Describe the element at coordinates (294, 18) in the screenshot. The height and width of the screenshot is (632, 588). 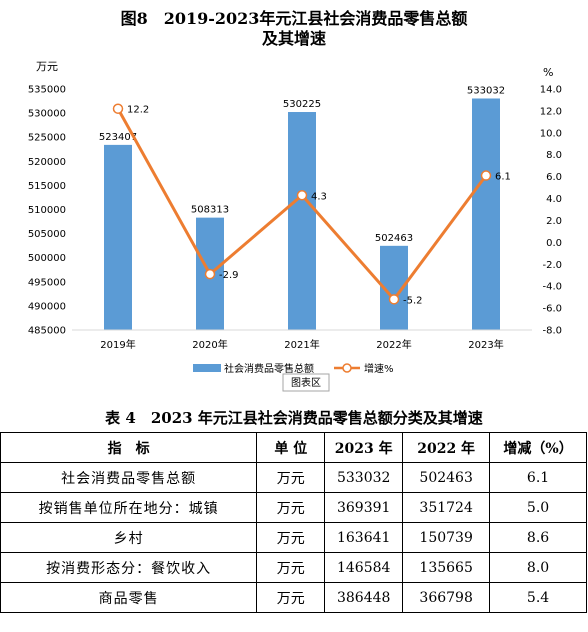
I see `chart-title-line1: 图8 2019-2023年元江县社会消费品零售总额` at that location.